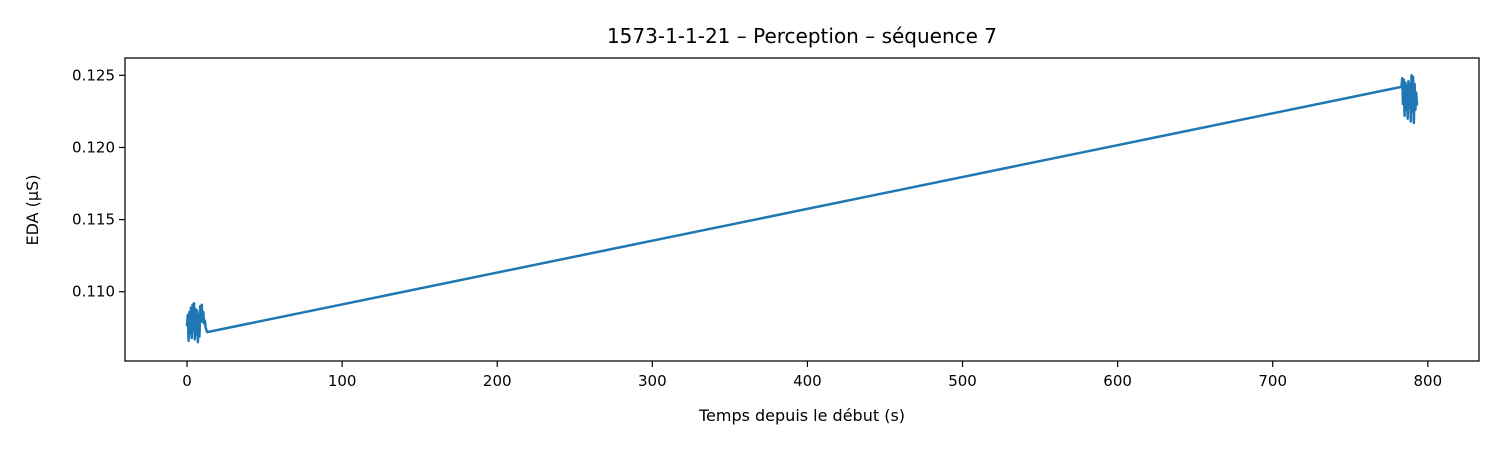  I want to click on x-tick-label: 800, so click(1427, 381).